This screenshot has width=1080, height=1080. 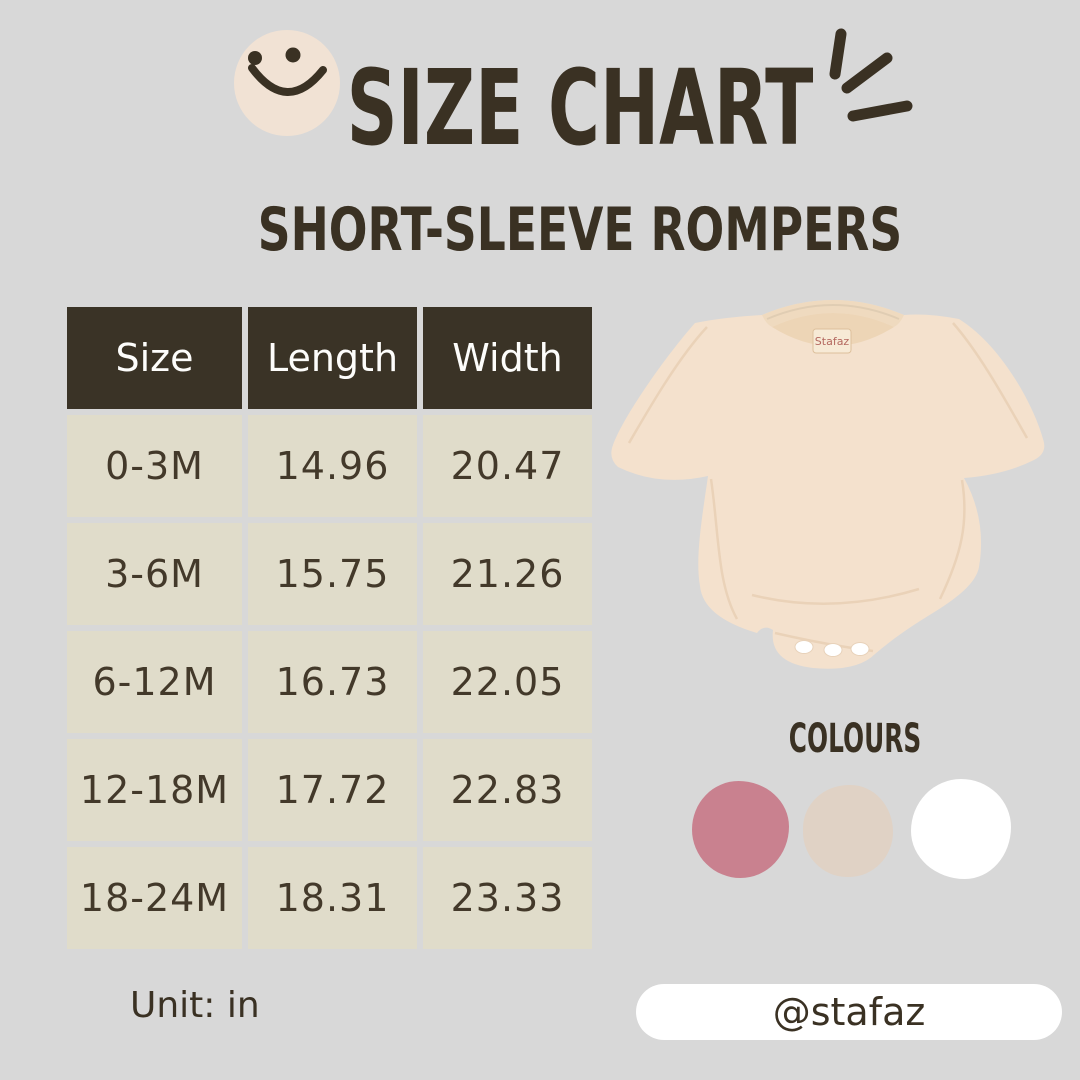 What do you see at coordinates (507, 466) in the screenshot?
I see `table-cell-width: 20.47` at bounding box center [507, 466].